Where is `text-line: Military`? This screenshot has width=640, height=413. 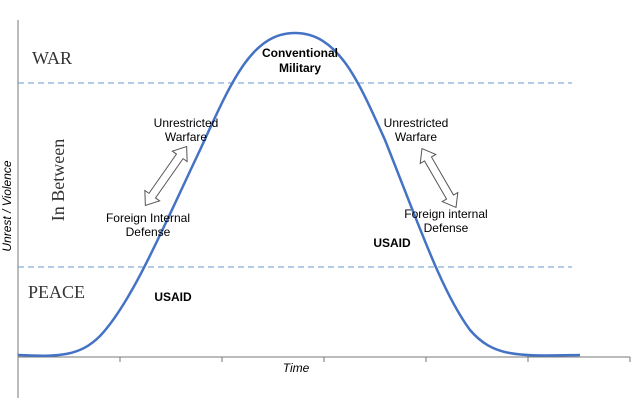
text-line: Military is located at coordinates (300, 68).